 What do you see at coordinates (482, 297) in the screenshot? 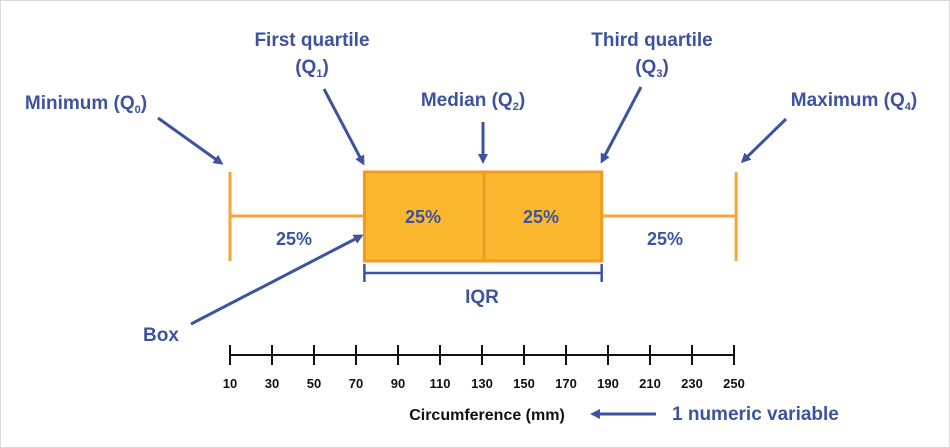
I see `iqr-label: IQR` at bounding box center [482, 297].